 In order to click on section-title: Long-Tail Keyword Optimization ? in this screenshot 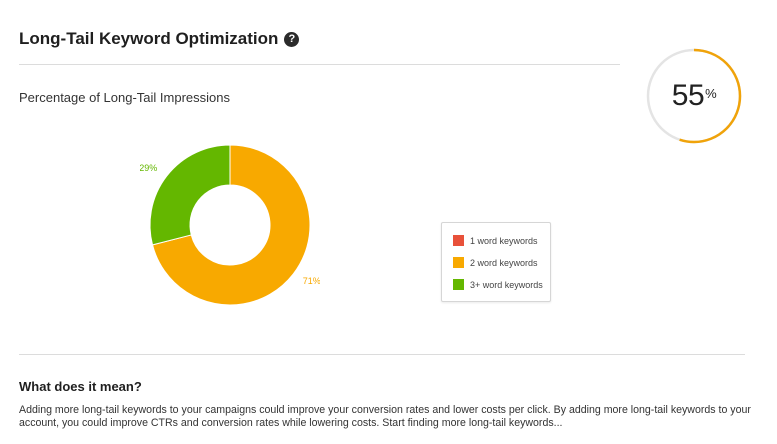, I will do `click(159, 39)`.